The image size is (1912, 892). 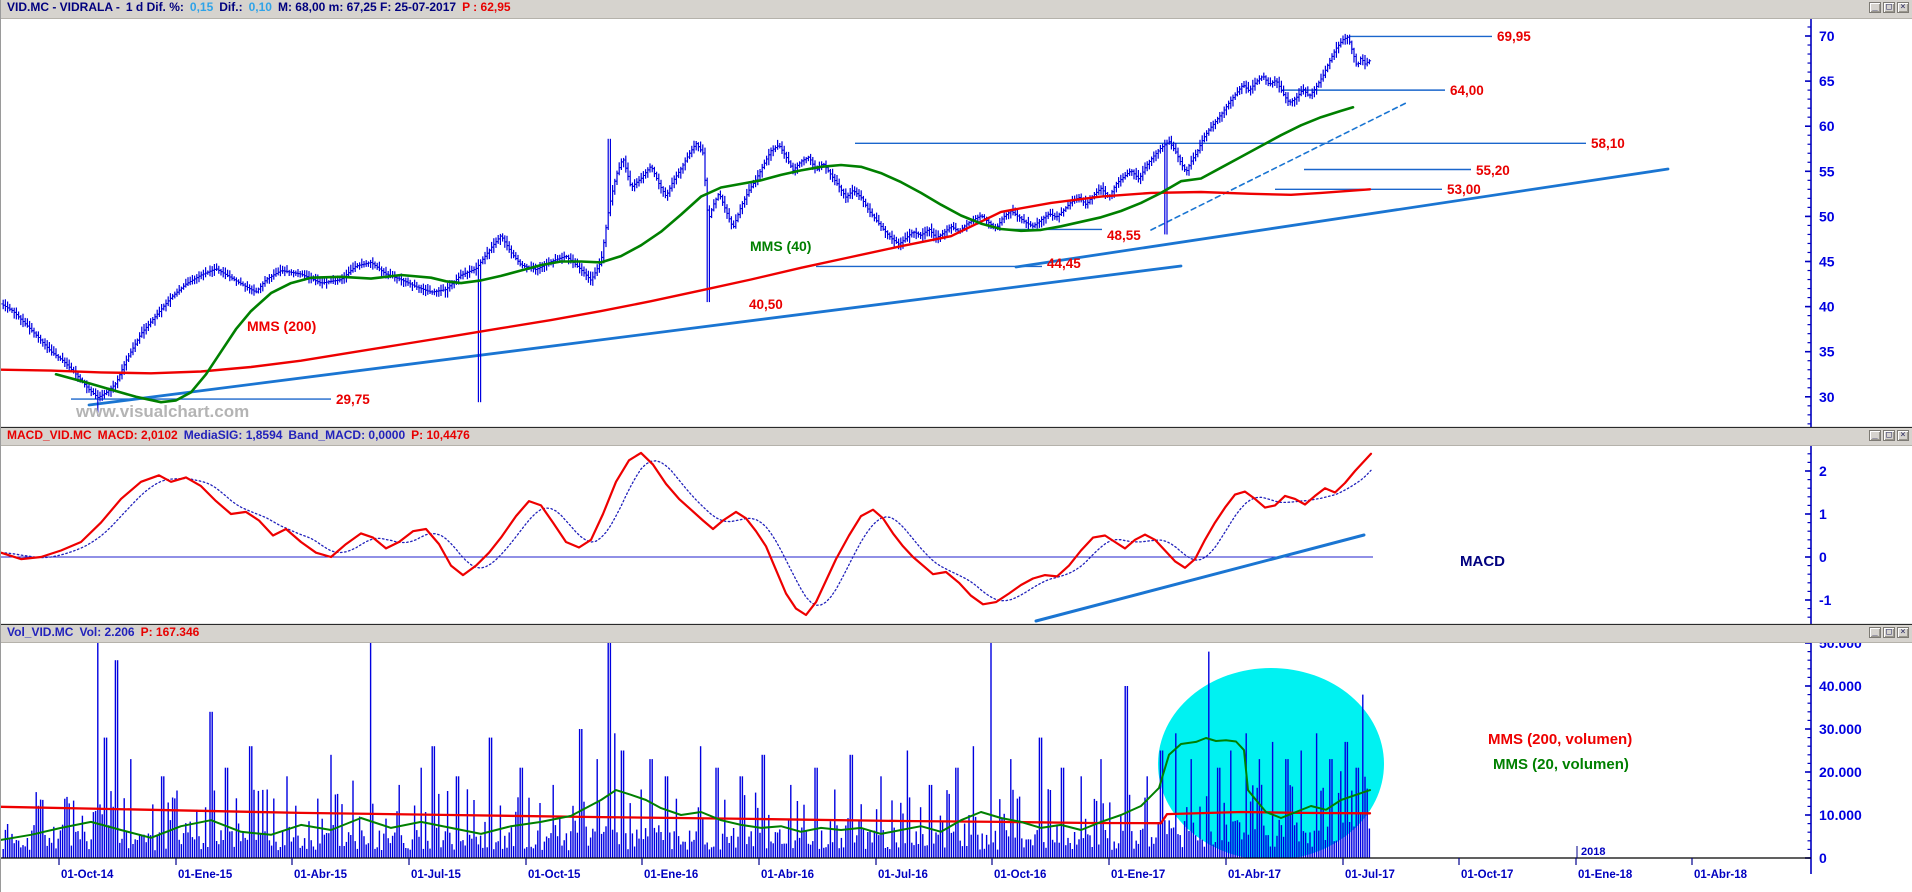 What do you see at coordinates (205, 875) in the screenshot?
I see `date-tick-label: 01-Ene-15` at bounding box center [205, 875].